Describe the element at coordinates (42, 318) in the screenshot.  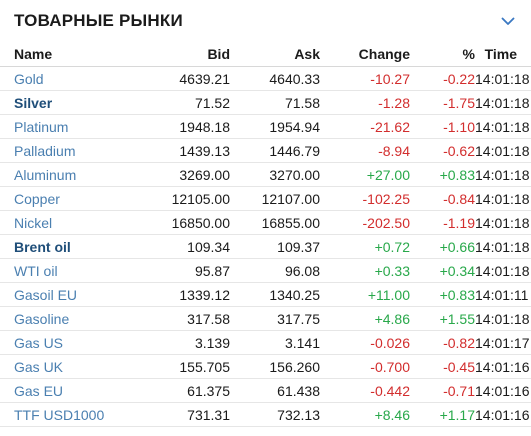
I see `instrument-name-link: Gasoline` at that location.